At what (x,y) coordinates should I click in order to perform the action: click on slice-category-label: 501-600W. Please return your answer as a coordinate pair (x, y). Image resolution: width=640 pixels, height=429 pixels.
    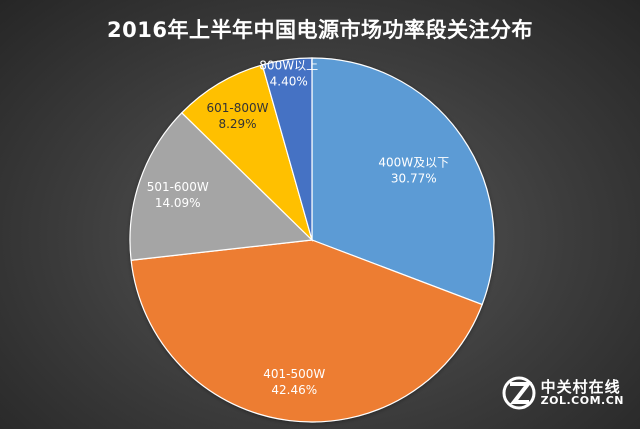
    Looking at the image, I should click on (178, 187).